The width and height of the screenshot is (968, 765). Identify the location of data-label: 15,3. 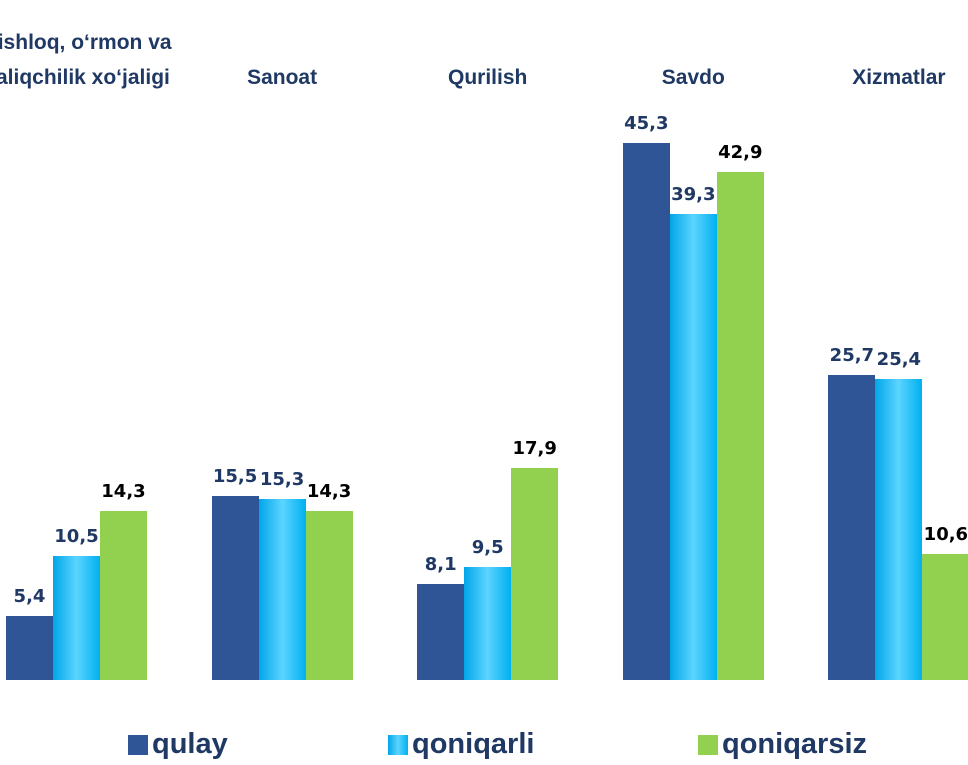
(282, 479).